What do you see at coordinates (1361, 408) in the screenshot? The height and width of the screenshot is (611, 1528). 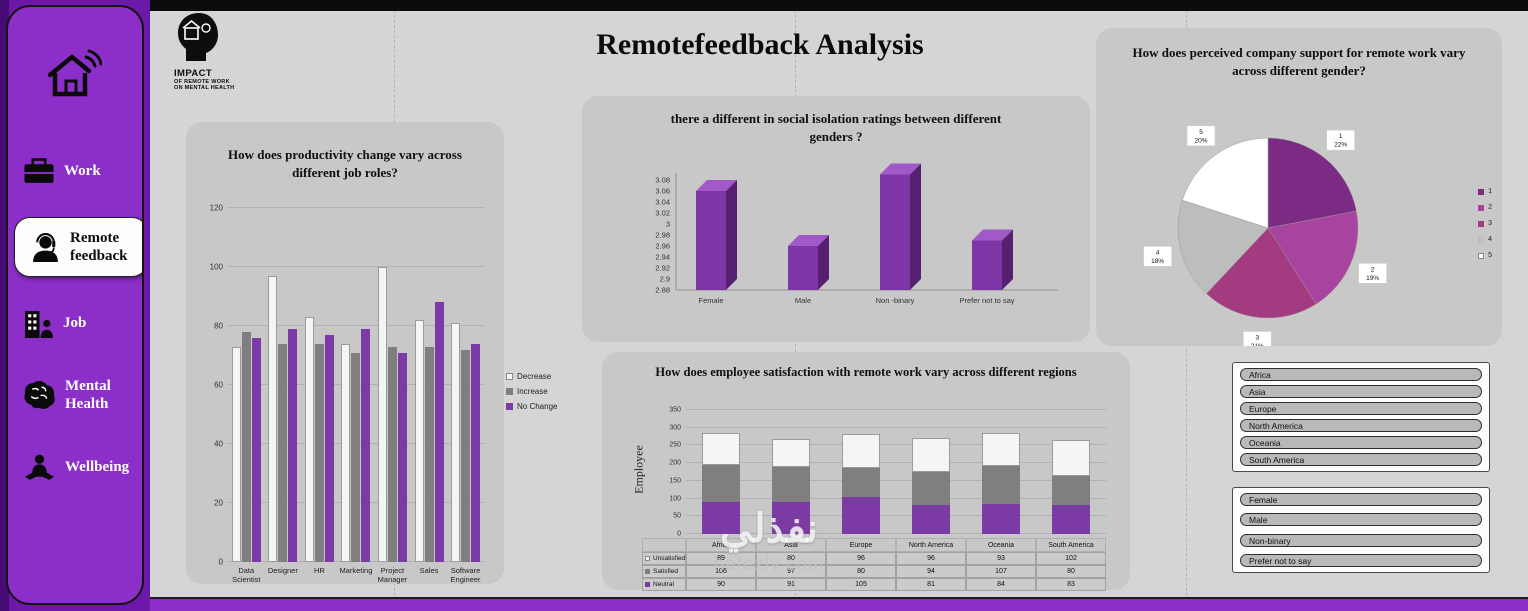 I see `slicer-item-europe: Europe` at bounding box center [1361, 408].